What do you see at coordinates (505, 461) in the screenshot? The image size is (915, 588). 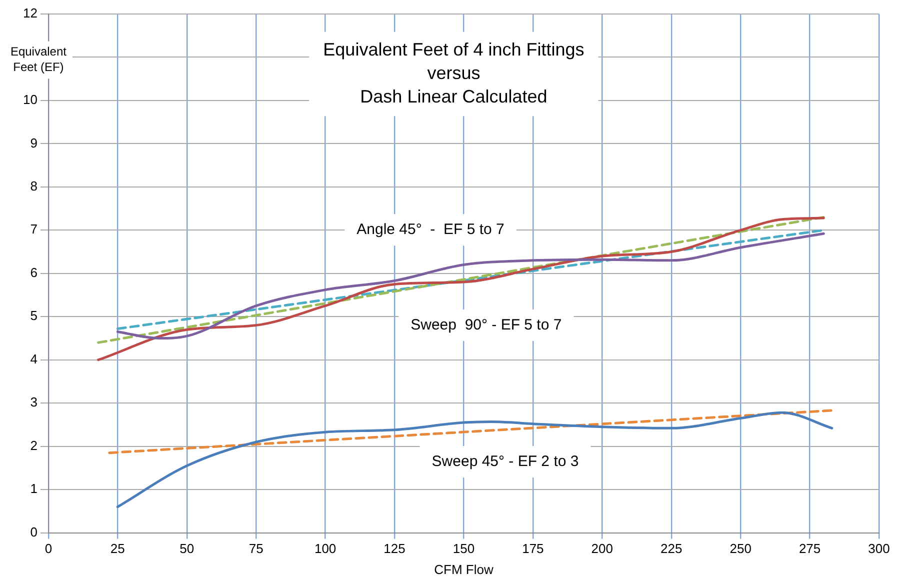 I see `annotation: Sweep 45° - EF 2 to 3` at bounding box center [505, 461].